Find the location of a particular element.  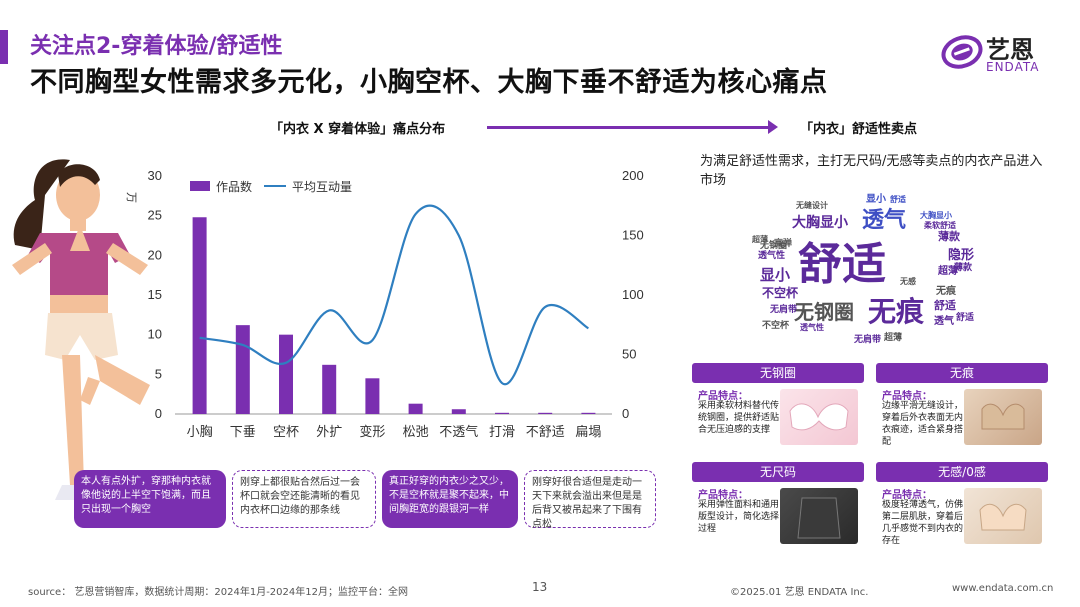

right-axis-tick: 0 is located at coordinates (625, 413).